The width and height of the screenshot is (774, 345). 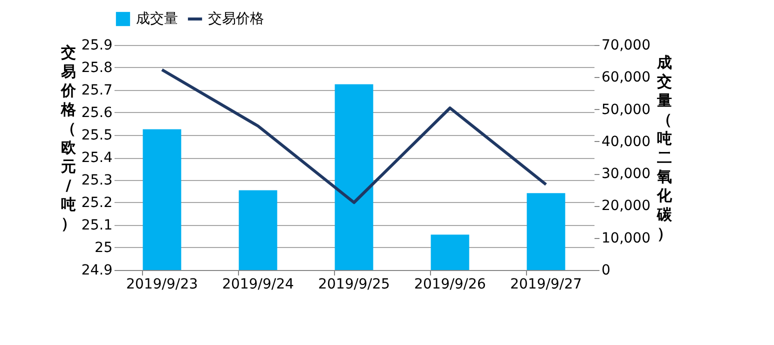 I want to click on y2-tick-label: 0, so click(x=606, y=270).